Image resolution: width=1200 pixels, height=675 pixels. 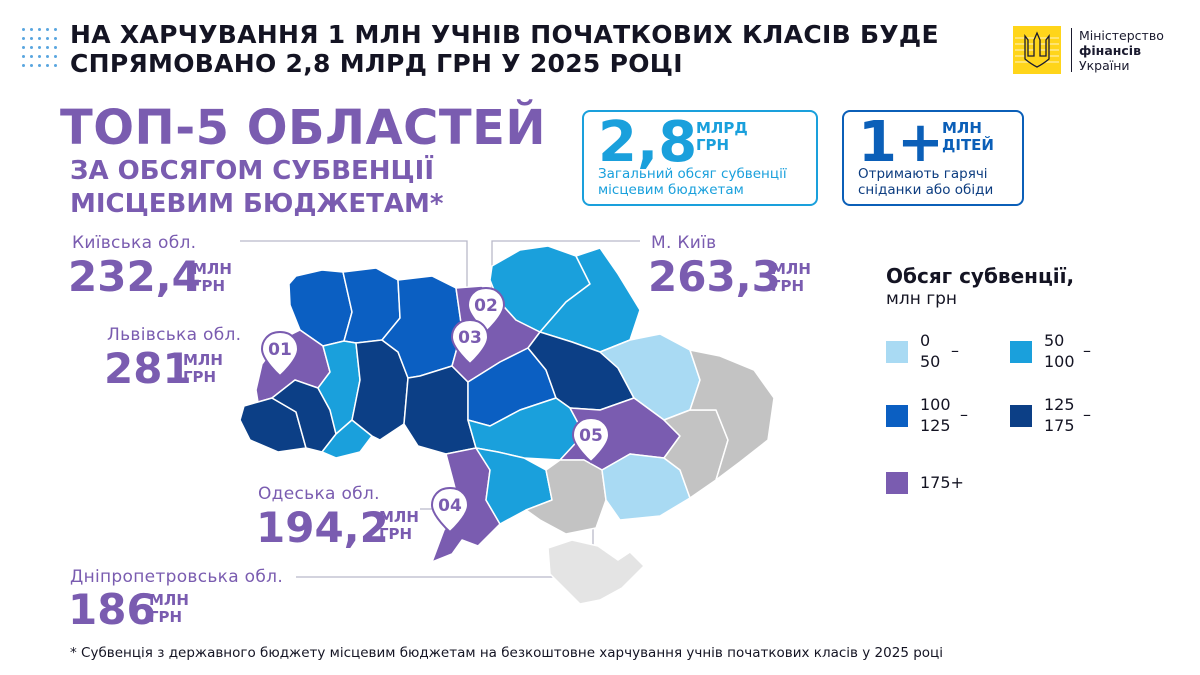 I want to click on odeska-name: Одеська обл., so click(x=319, y=494).